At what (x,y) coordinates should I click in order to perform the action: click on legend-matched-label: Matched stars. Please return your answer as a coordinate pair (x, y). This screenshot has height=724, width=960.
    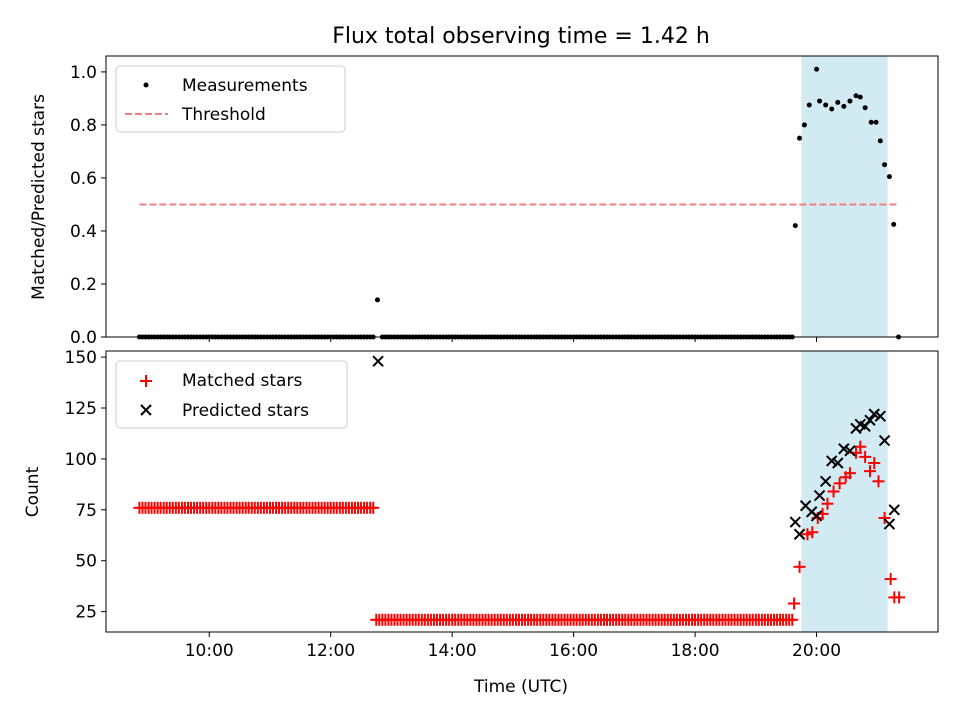
    Looking at the image, I should click on (242, 381).